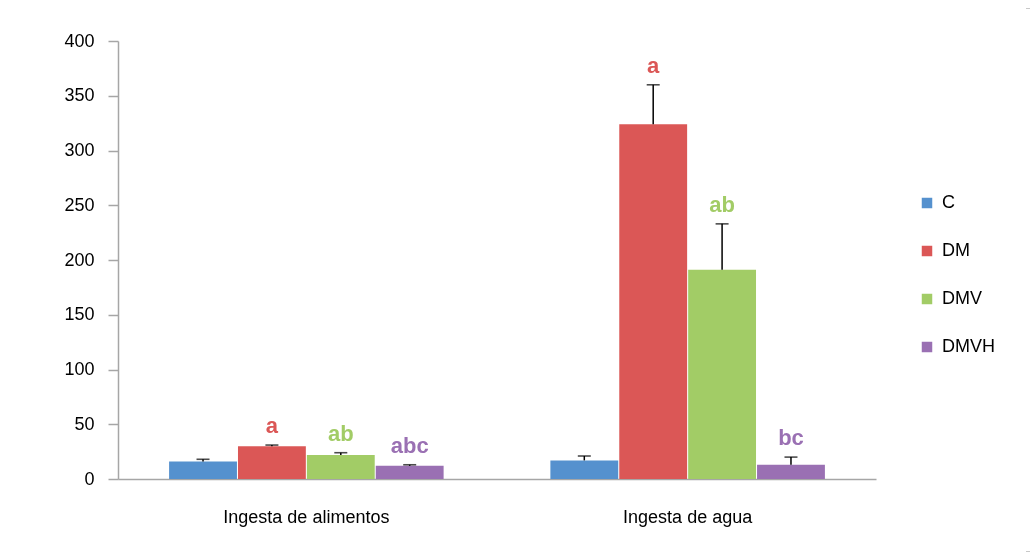 Image resolution: width=1030 pixels, height=553 pixels. Describe the element at coordinates (306, 516) in the screenshot. I see `x-tick-label: Ingesta de alimentos` at that location.